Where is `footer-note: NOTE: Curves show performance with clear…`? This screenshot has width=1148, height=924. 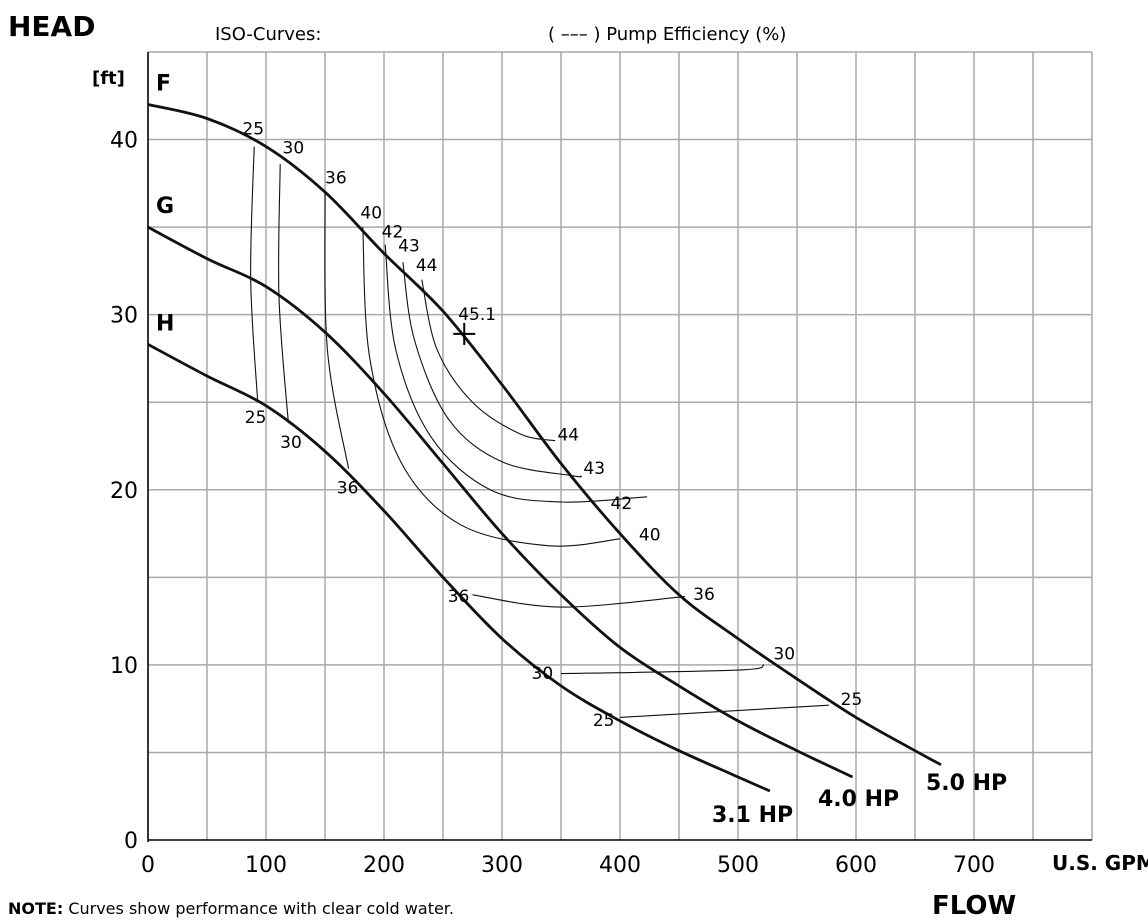
footer-note: NOTE: Curves show performance with clear… is located at coordinates (231, 908).